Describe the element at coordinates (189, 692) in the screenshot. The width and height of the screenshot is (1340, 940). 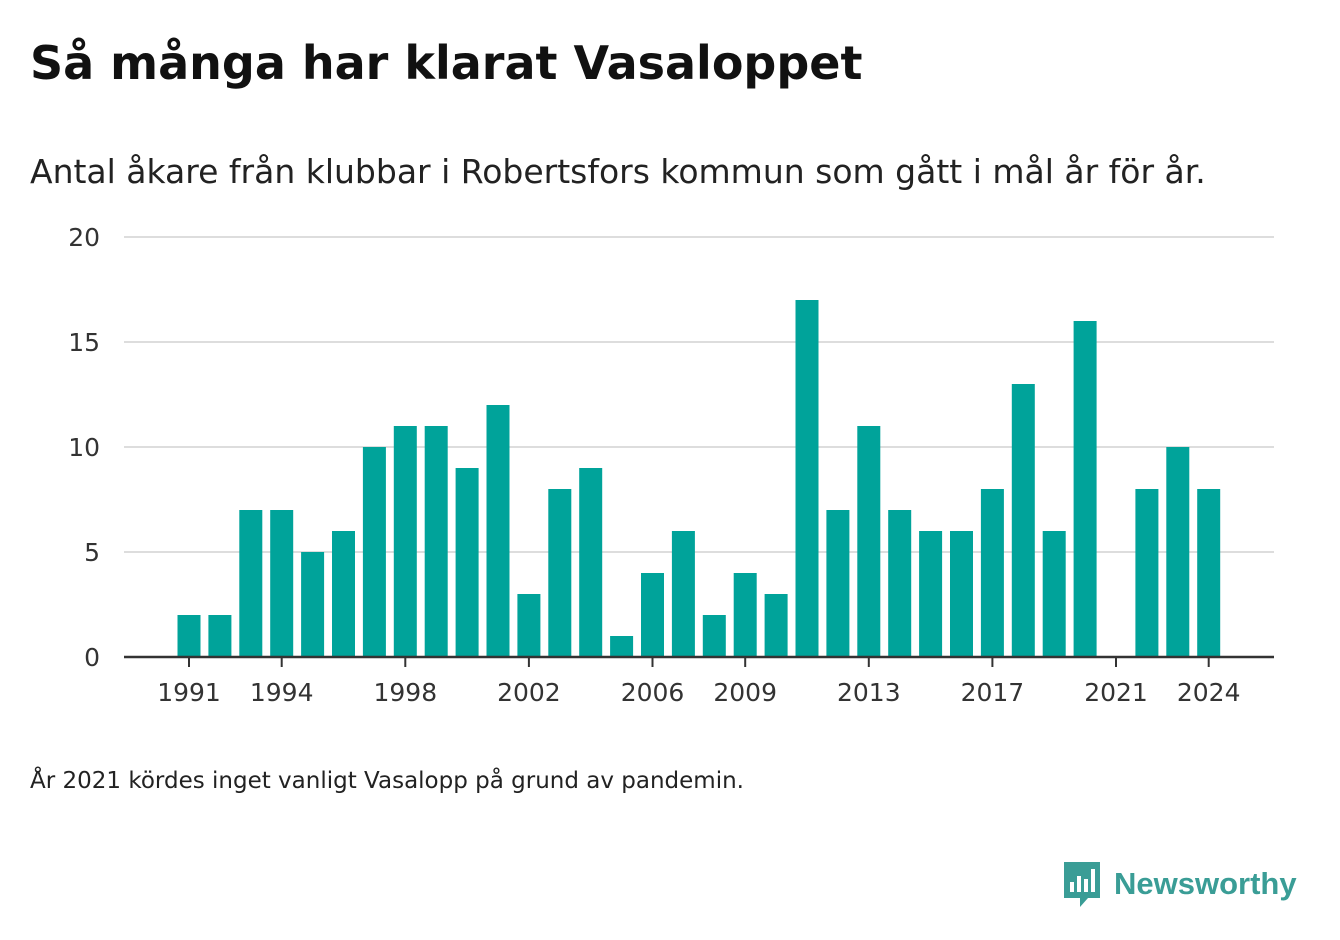
I see `x-tick-label: 1991` at that location.